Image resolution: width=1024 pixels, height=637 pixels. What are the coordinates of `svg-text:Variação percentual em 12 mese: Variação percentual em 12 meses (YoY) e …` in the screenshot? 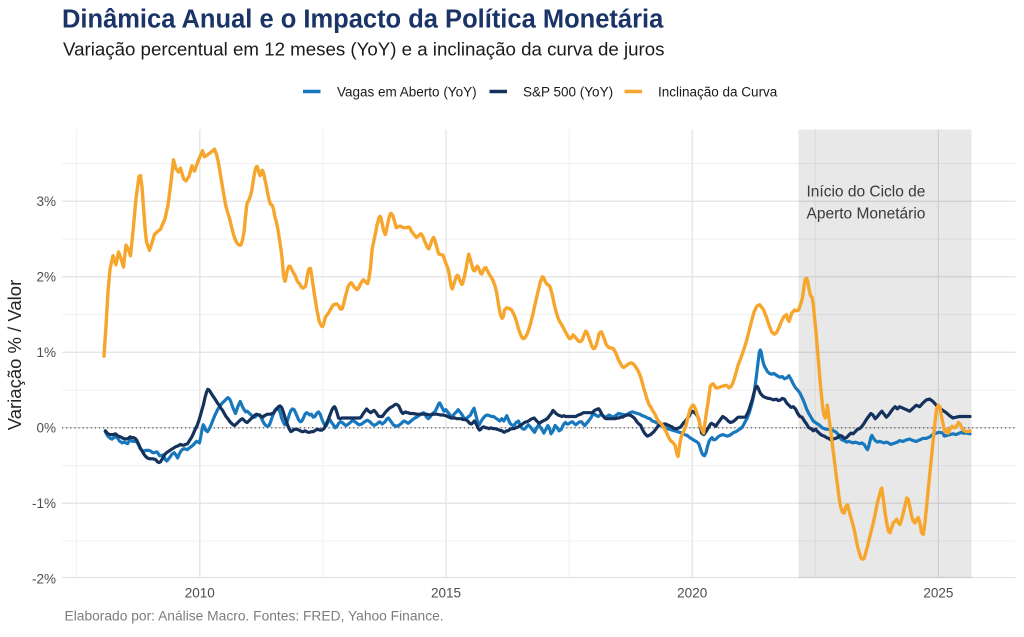 It's located at (363, 48).